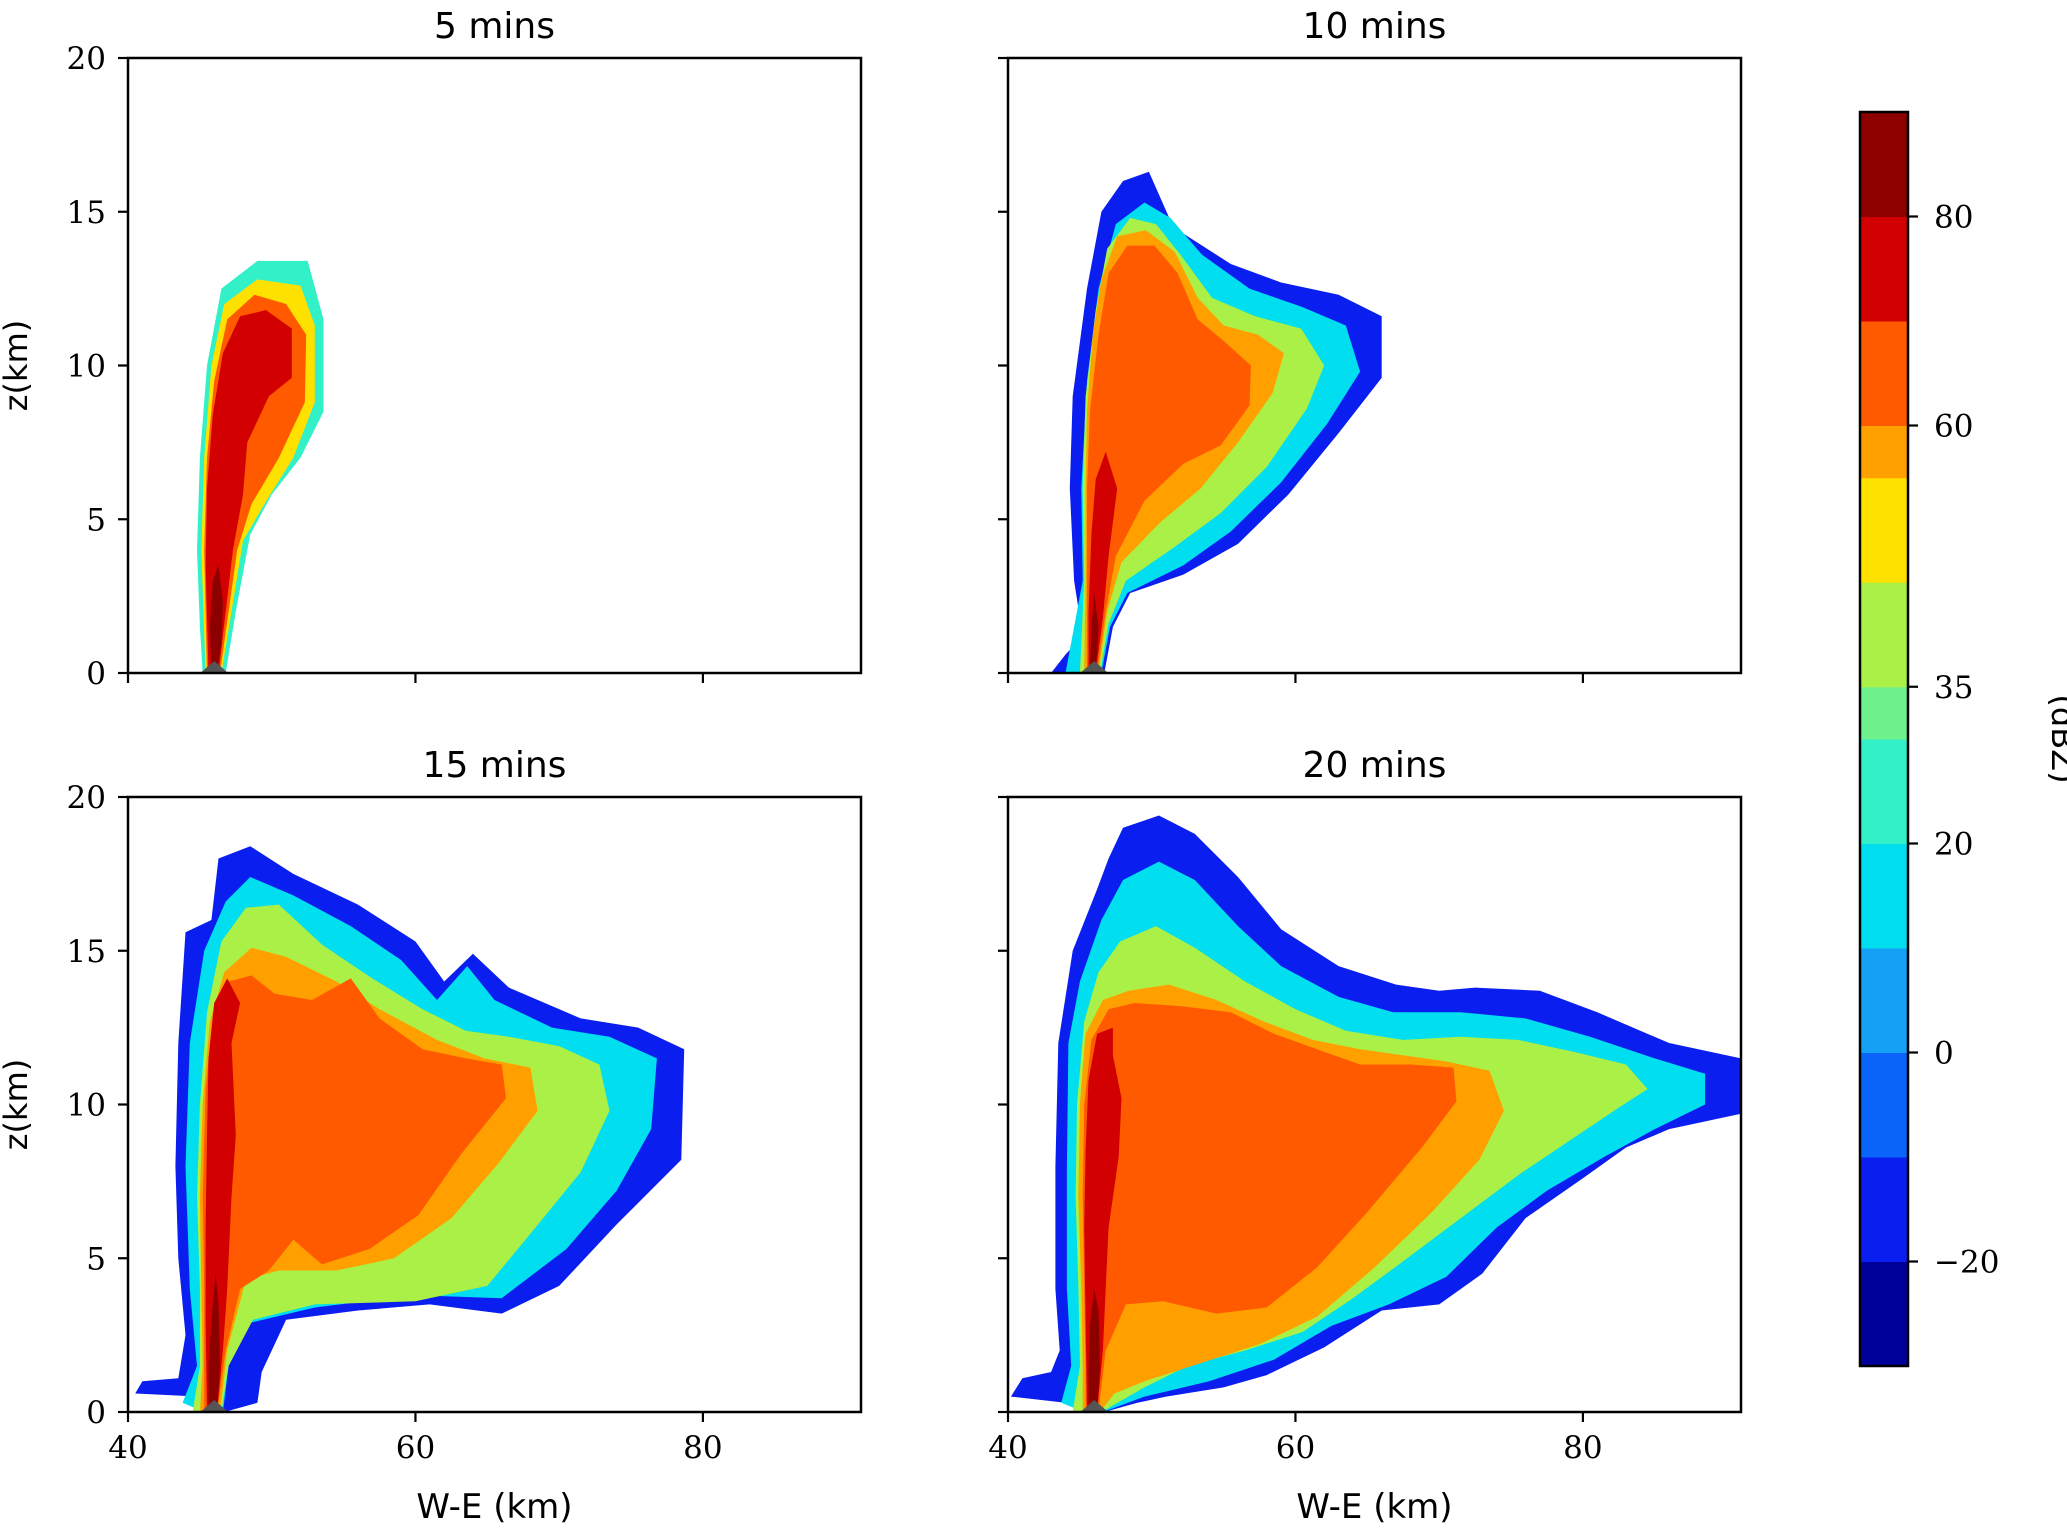 This screenshot has height=1535, width=2067. What do you see at coordinates (1953, 427) in the screenshot?
I see `colorbar-tick-label: 60` at bounding box center [1953, 427].